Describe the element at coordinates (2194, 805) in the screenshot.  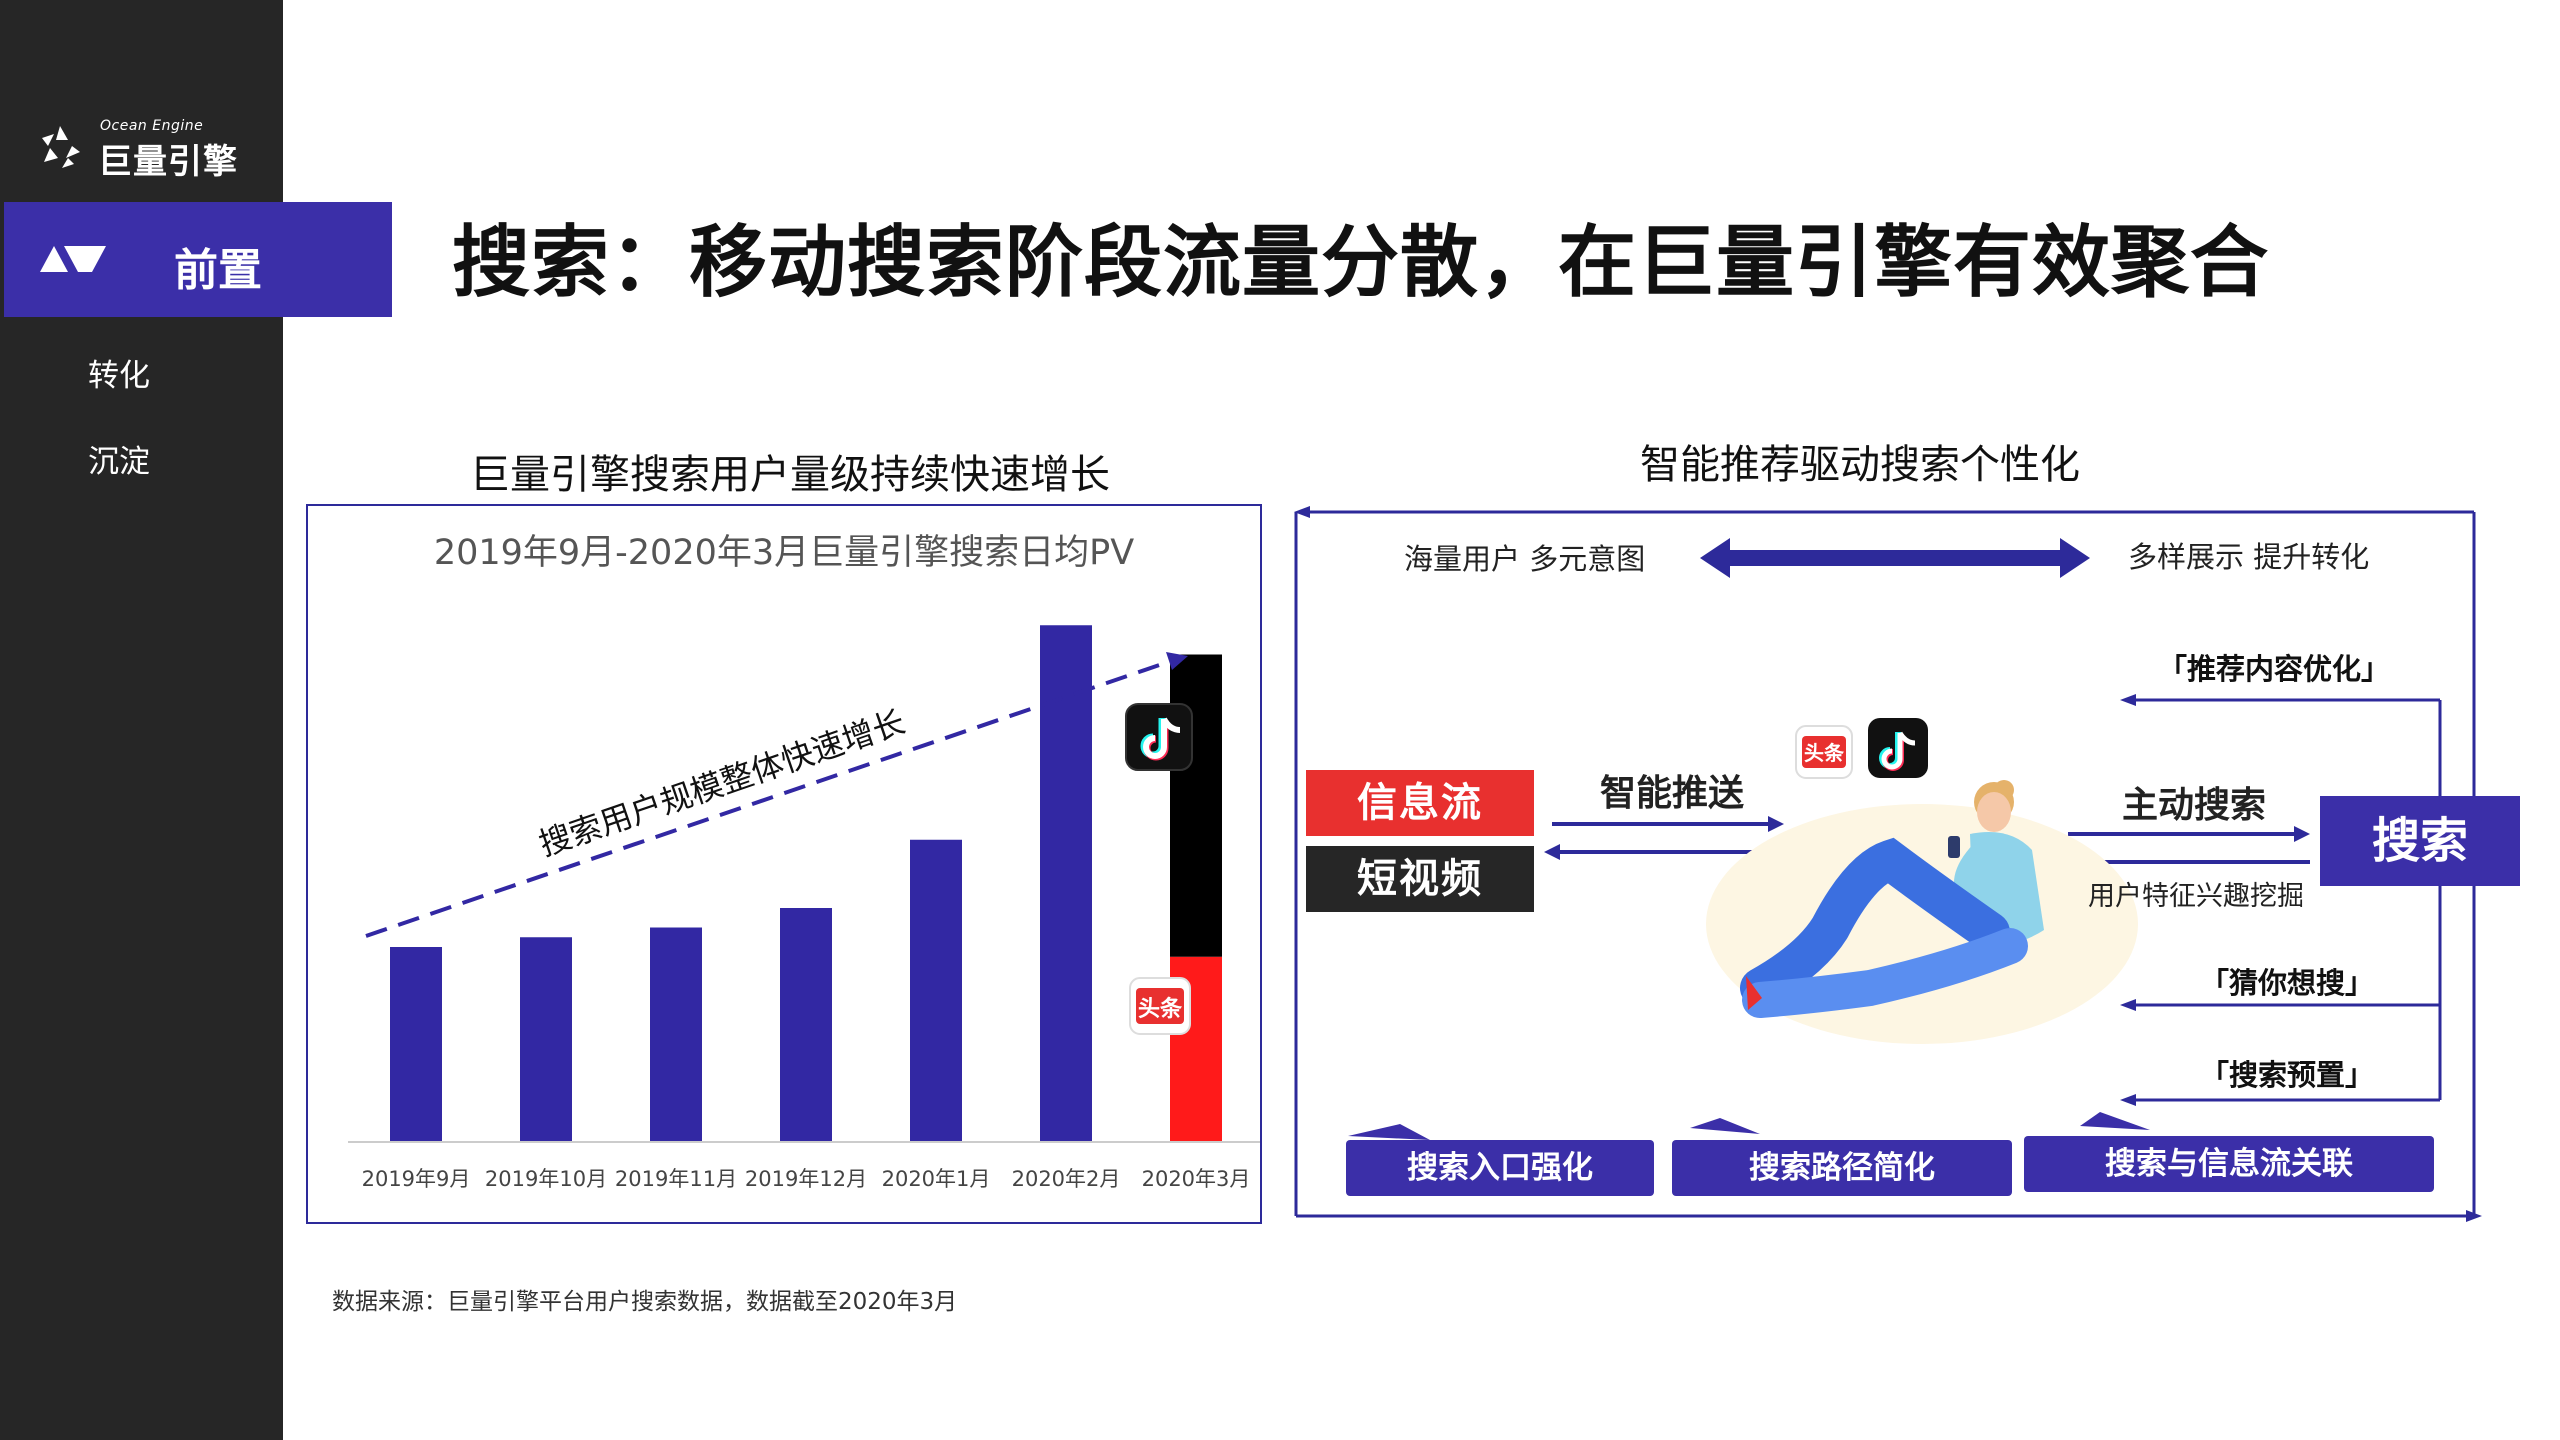
I see `active-search-label: 主动搜索` at that location.